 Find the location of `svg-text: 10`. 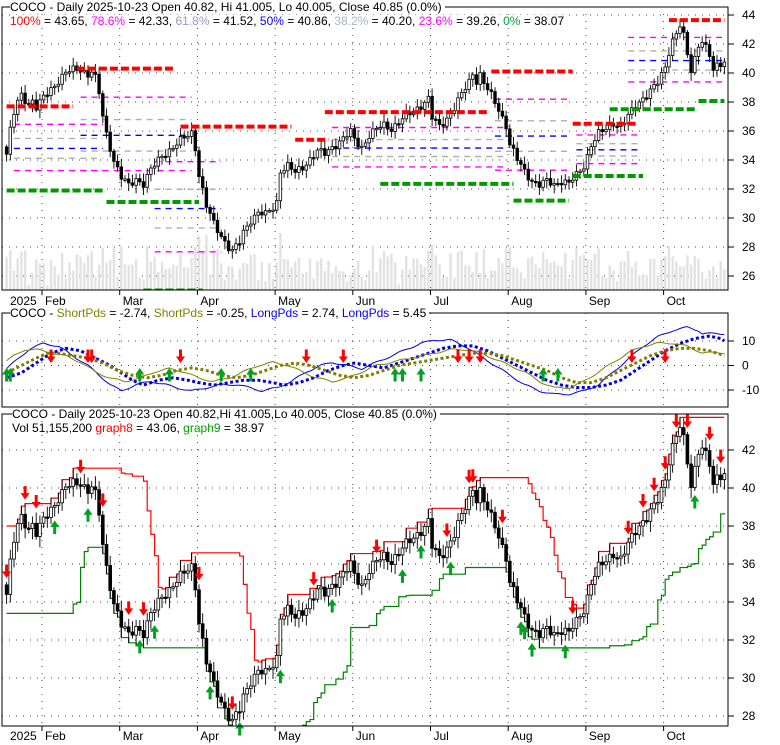

svg-text: 10 is located at coordinates (749, 341).